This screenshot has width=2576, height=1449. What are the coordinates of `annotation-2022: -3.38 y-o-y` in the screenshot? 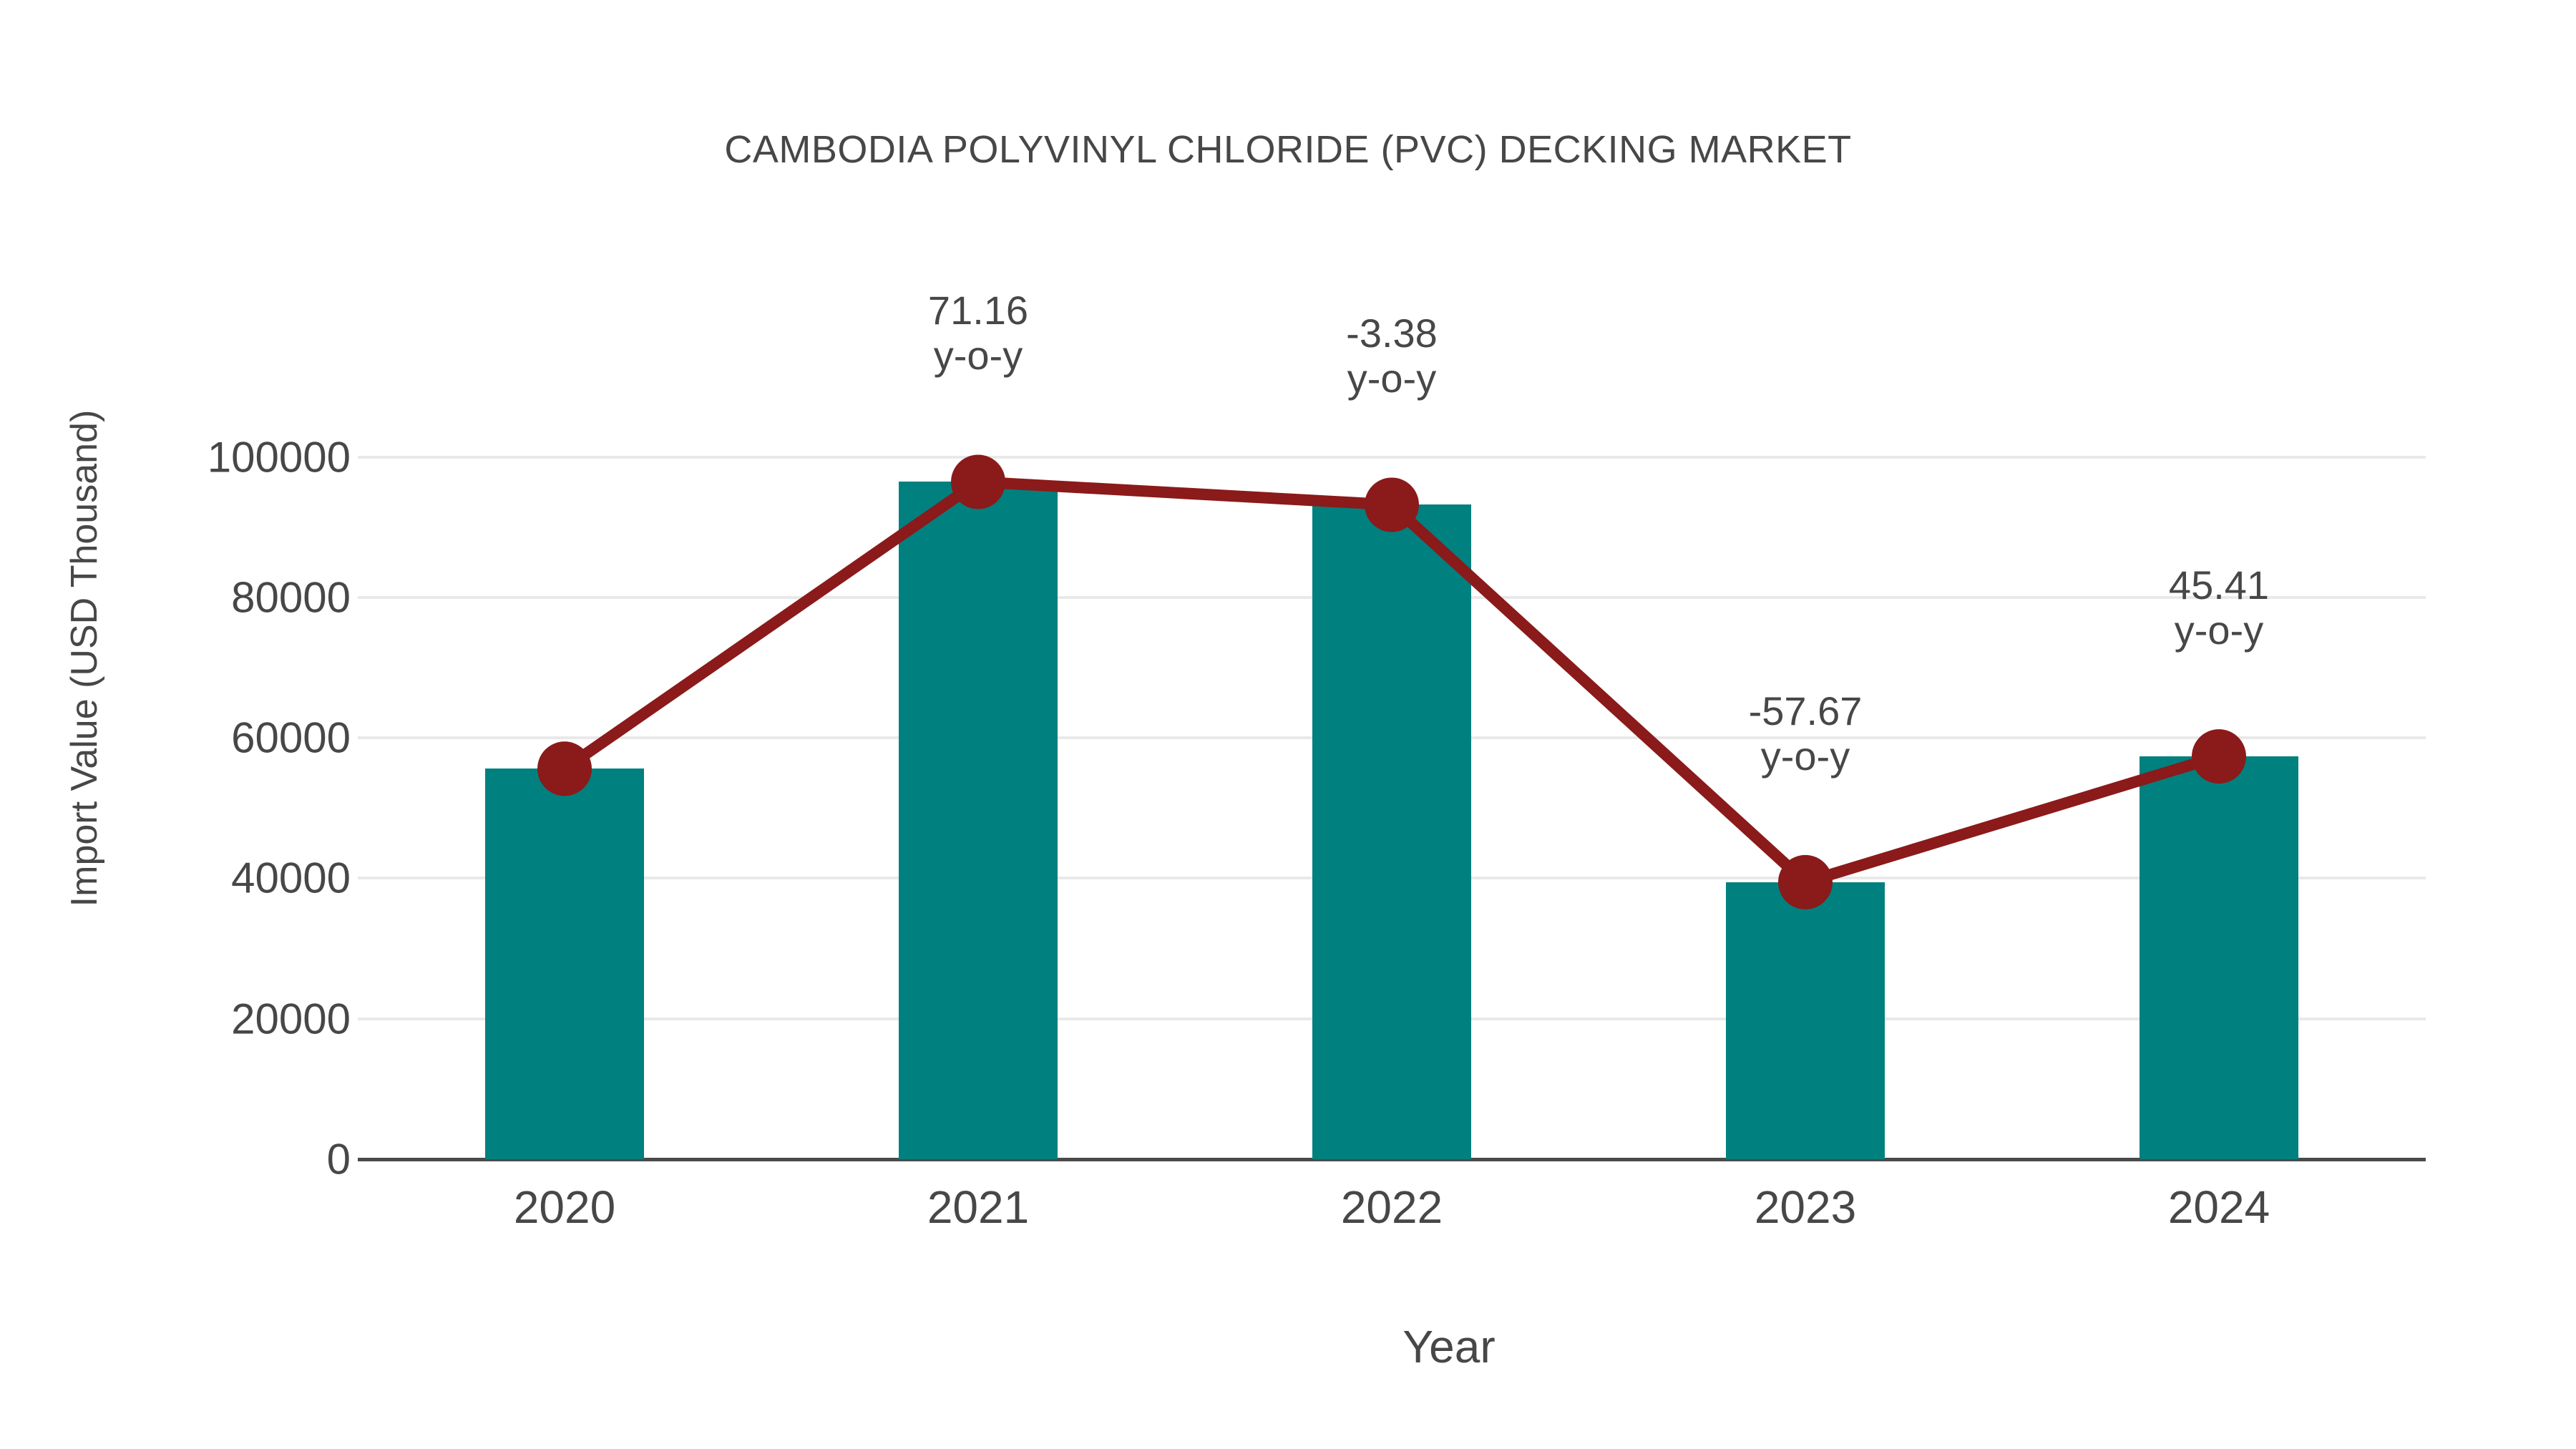 It's located at (1391, 356).